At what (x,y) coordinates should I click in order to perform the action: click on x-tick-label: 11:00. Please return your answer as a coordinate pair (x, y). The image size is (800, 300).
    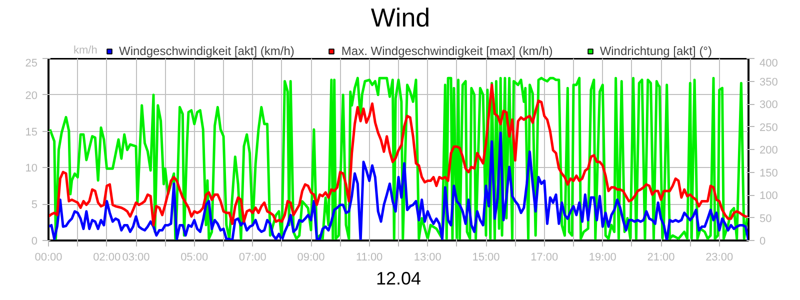
    Looking at the image, I should click on (369, 258).